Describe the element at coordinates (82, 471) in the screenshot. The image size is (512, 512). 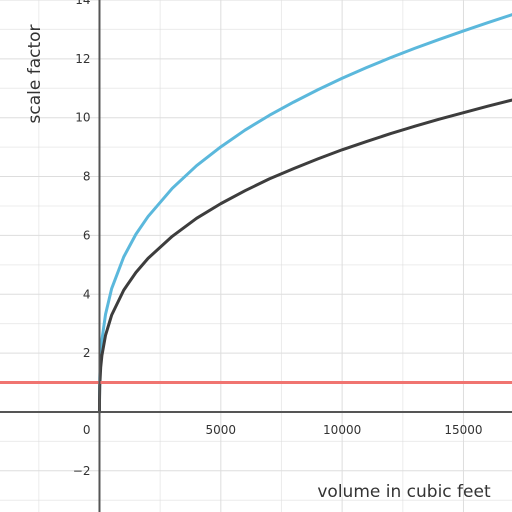
I see `y-tick-label: −2` at that location.